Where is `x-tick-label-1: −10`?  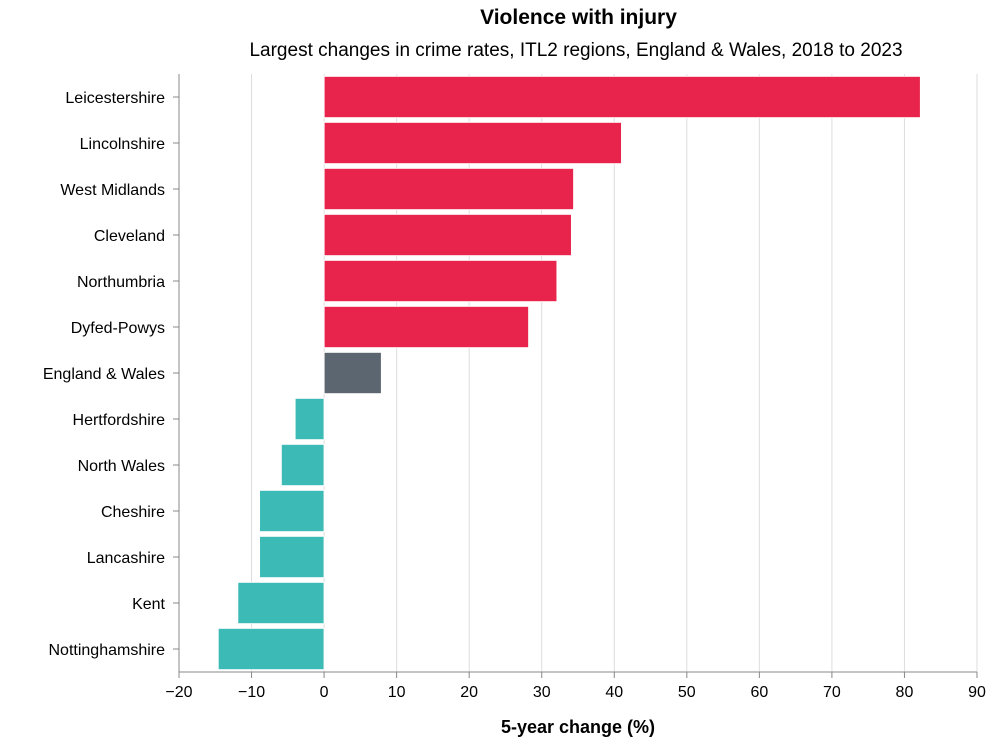 x-tick-label-1: −10 is located at coordinates (251, 692).